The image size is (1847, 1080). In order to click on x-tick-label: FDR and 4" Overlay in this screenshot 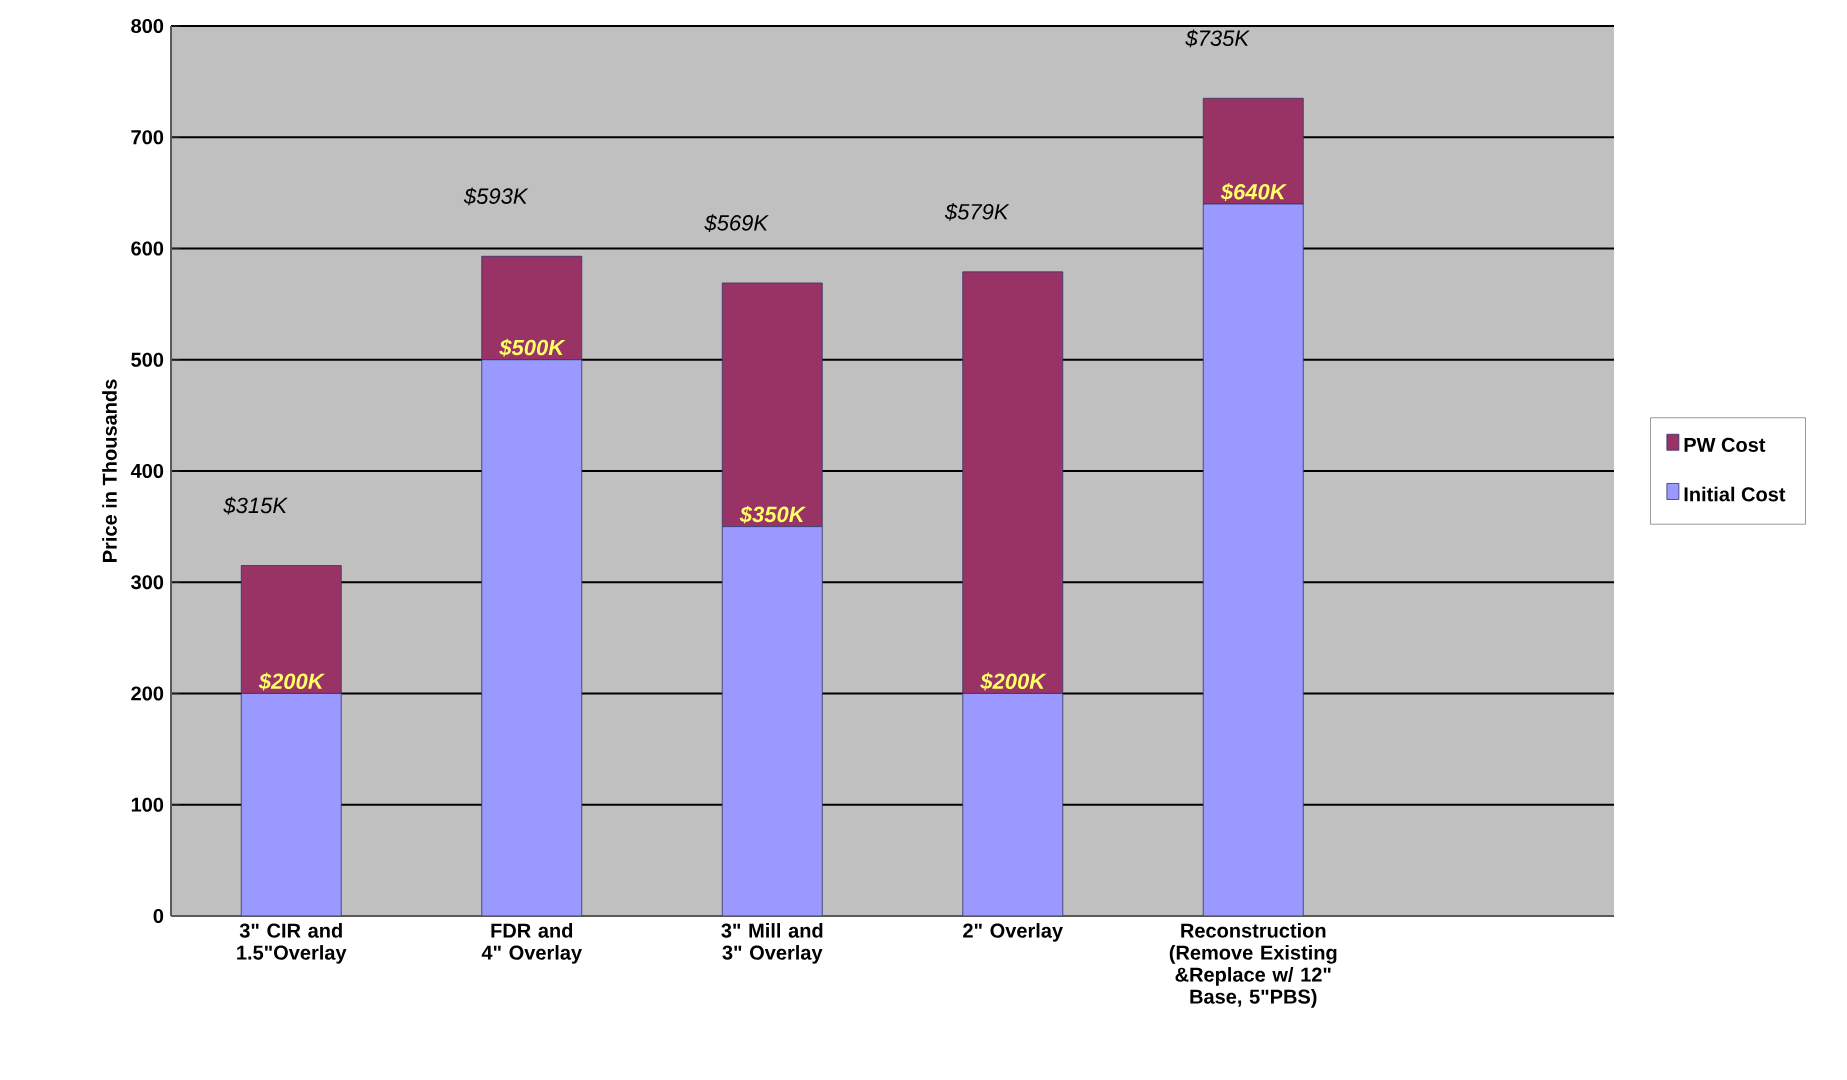, I will do `click(531, 943)`.